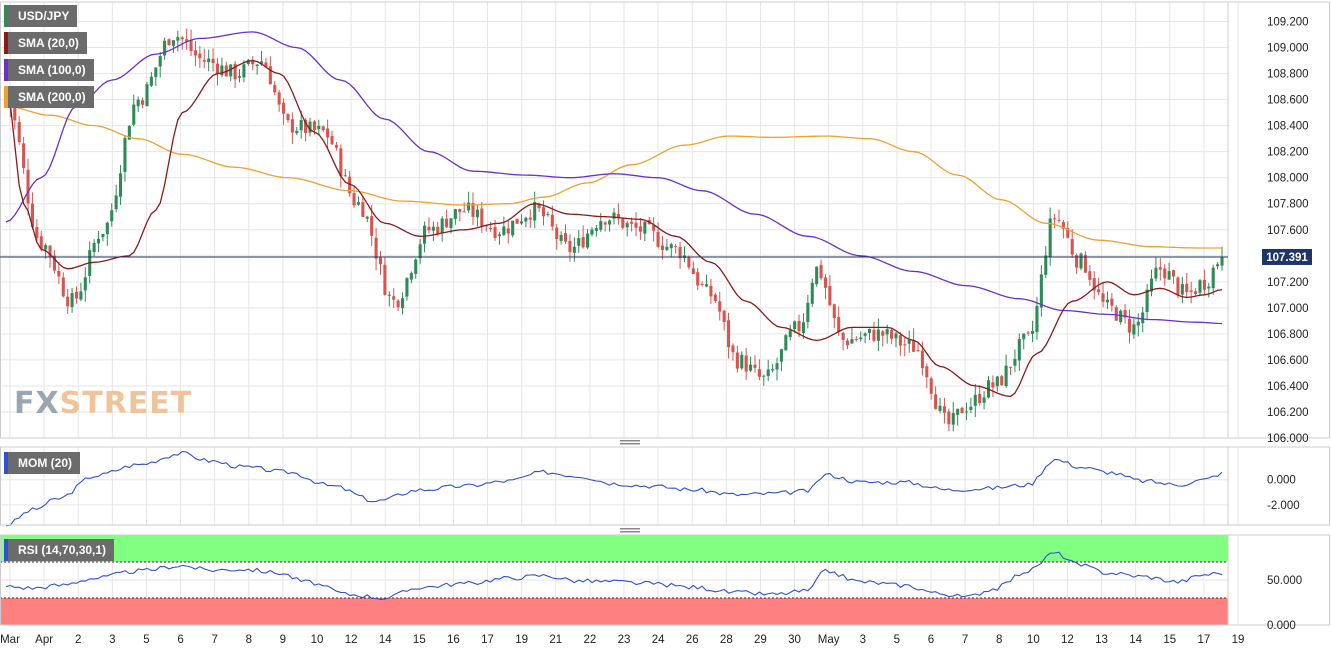 The height and width of the screenshot is (651, 1331). I want to click on rsi-series-line, so click(614, 576).